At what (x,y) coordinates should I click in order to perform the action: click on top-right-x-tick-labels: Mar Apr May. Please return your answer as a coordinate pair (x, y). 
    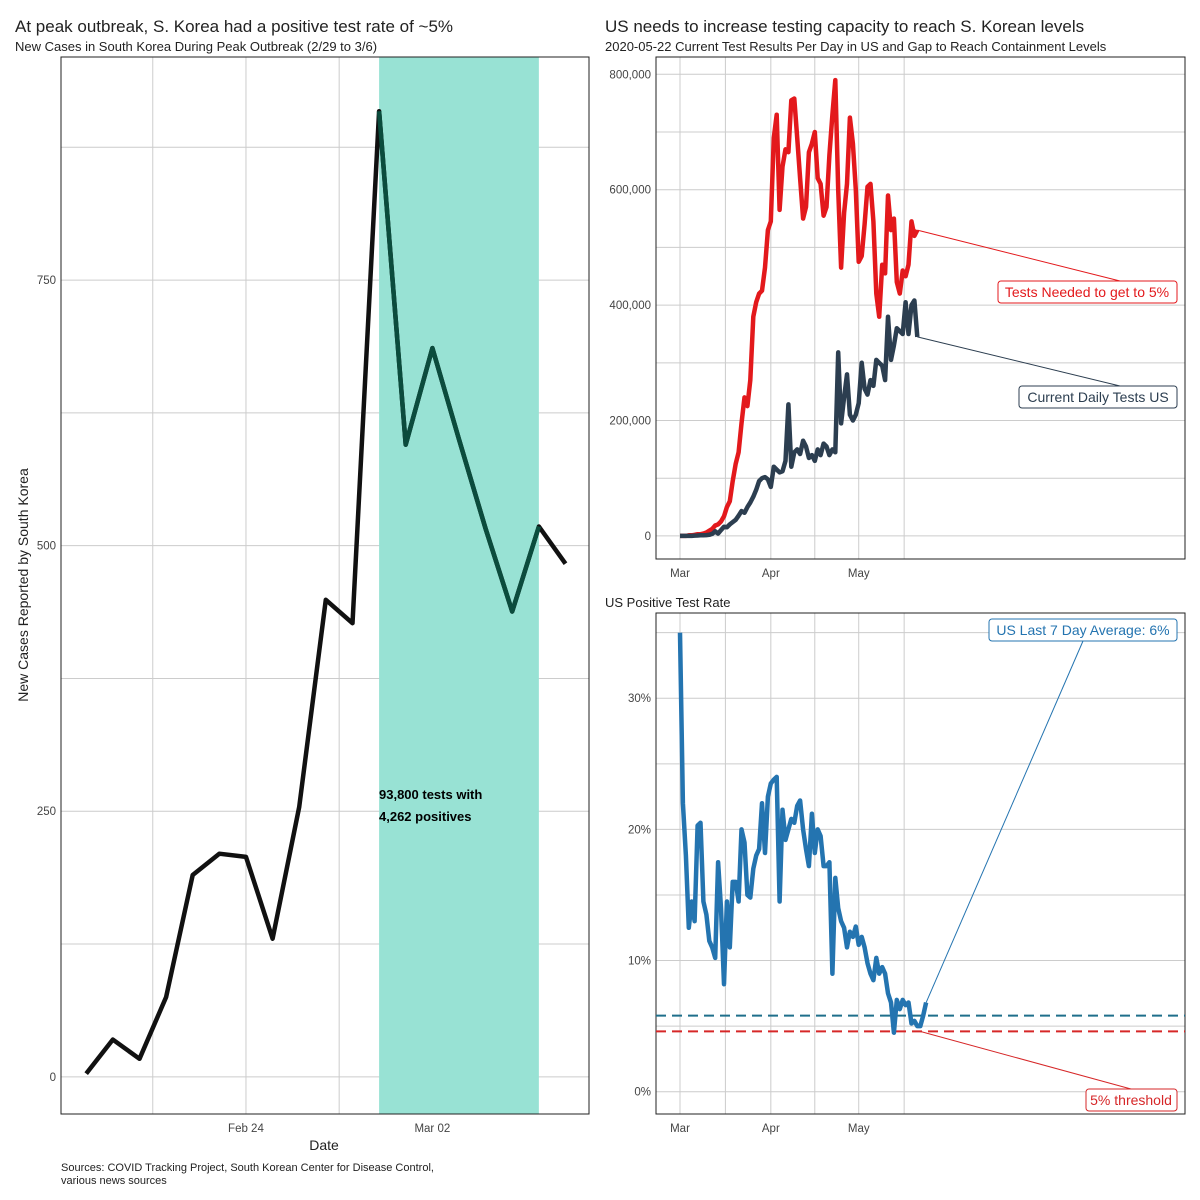
    Looking at the image, I should click on (770, 574).